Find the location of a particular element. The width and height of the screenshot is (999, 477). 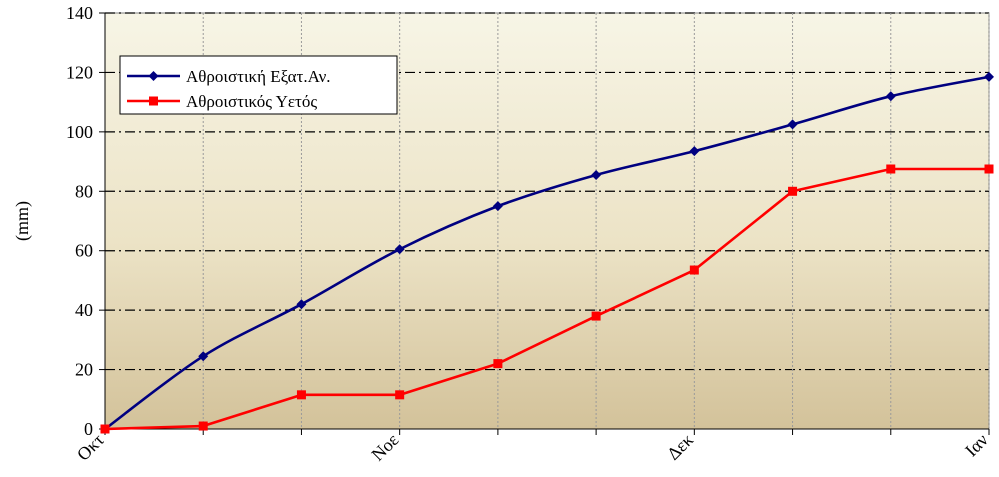

y-tick-label-0: 0 is located at coordinates (88, 429).